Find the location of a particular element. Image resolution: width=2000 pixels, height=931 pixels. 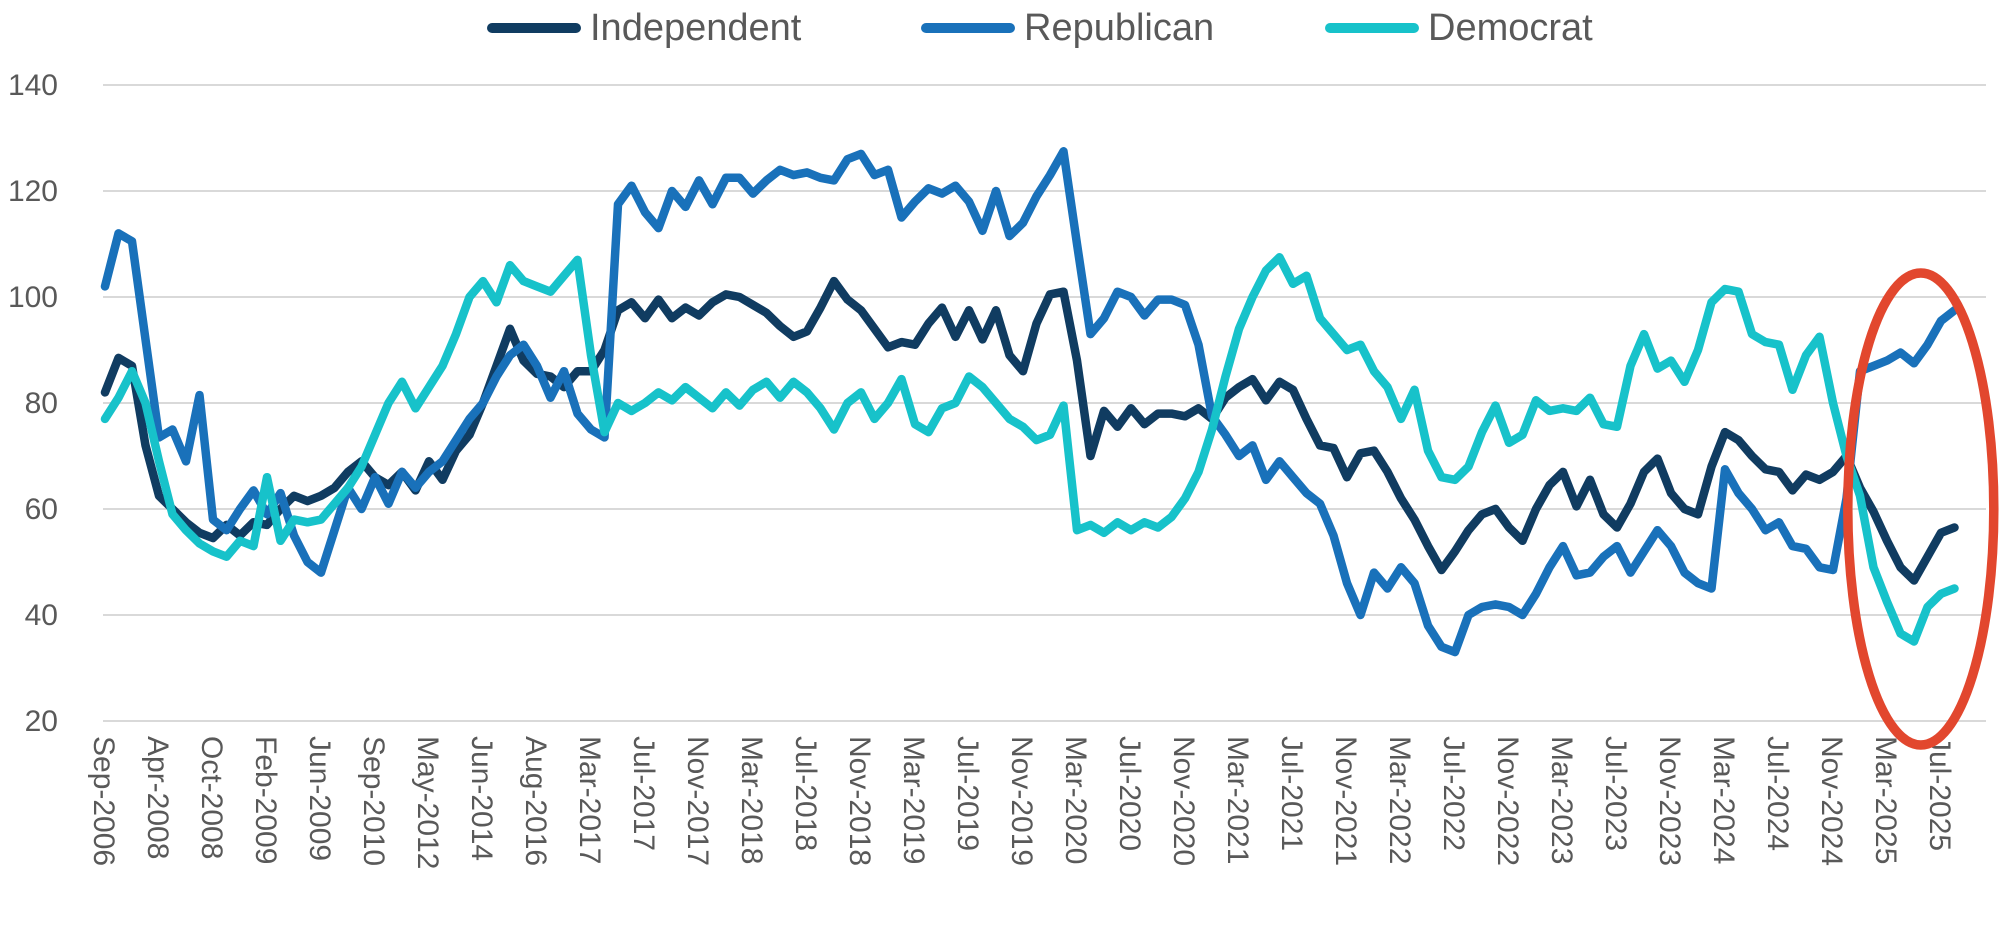

x-axis-tick-May-2012: May-2012 is located at coordinates (427, 802).